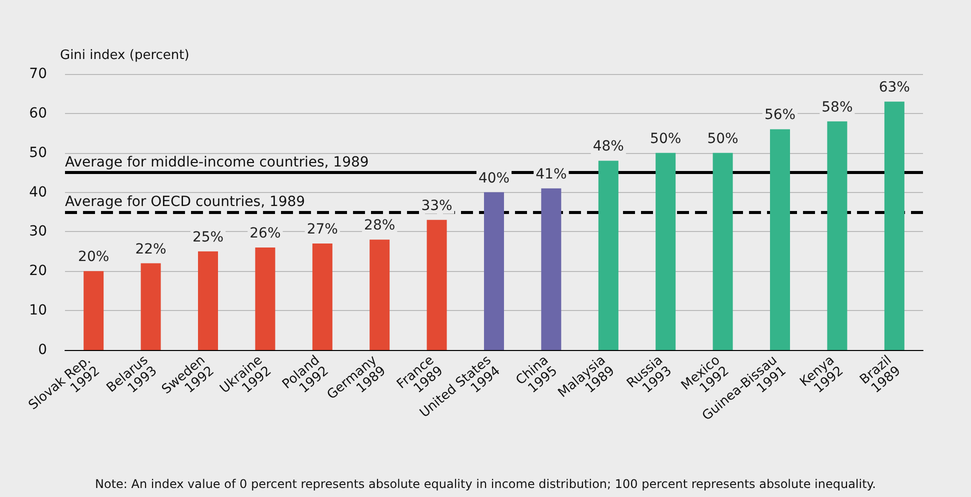  What do you see at coordinates (38, 271) in the screenshot?
I see `y-tick-label: 20` at bounding box center [38, 271].